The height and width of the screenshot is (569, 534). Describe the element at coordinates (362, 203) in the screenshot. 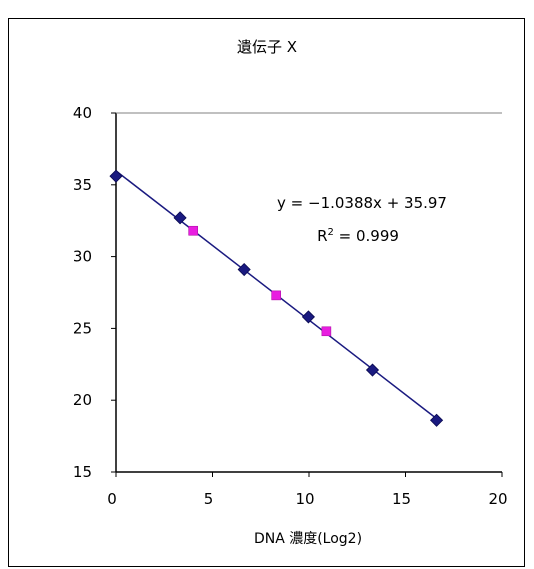

I see `equation-label: y = −1.0388x + 35.97` at that location.